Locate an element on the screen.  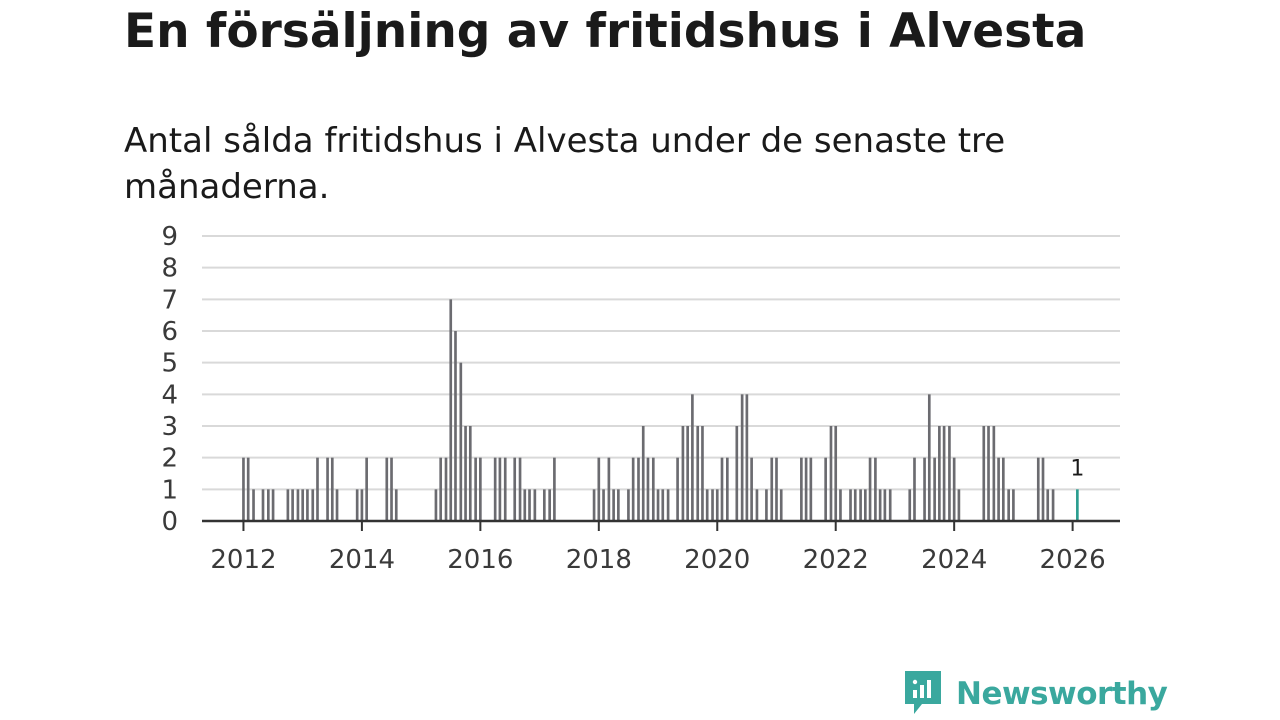
y-tick-label: 2 is located at coordinates (169, 459).